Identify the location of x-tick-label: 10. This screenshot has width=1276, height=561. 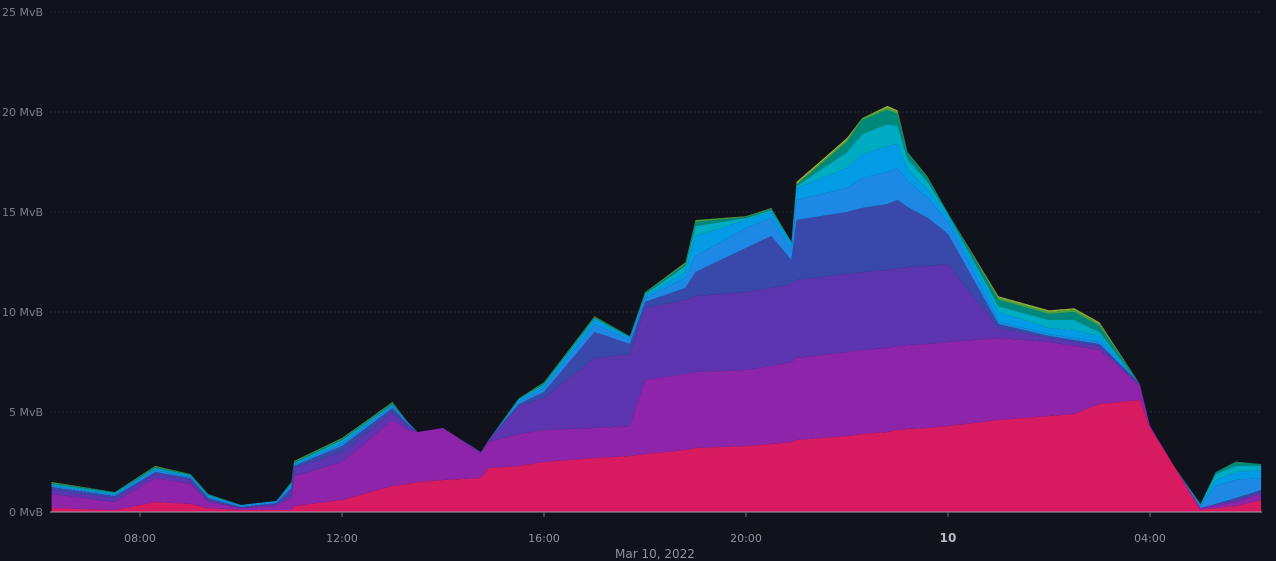
(948, 538).